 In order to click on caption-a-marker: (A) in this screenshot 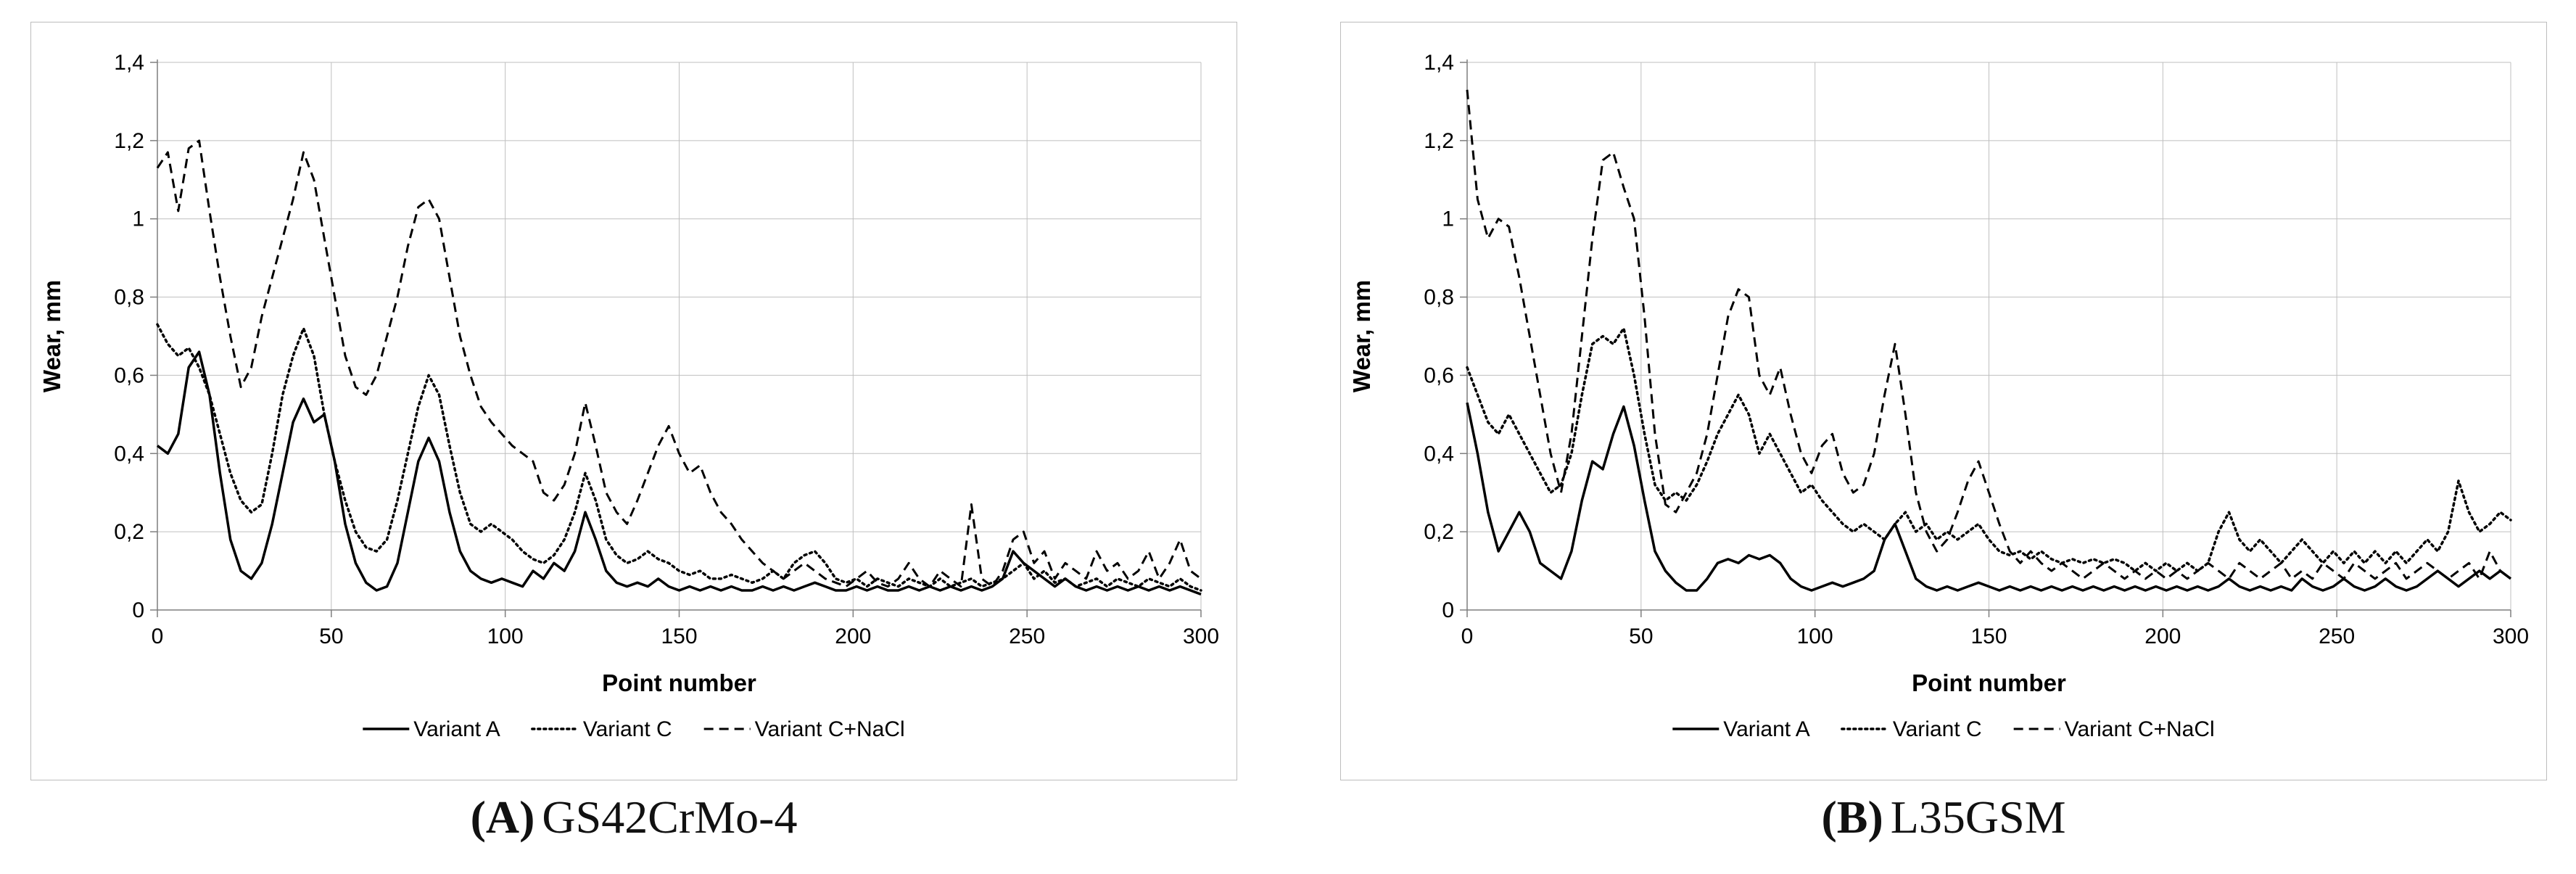, I will do `click(502, 817)`.